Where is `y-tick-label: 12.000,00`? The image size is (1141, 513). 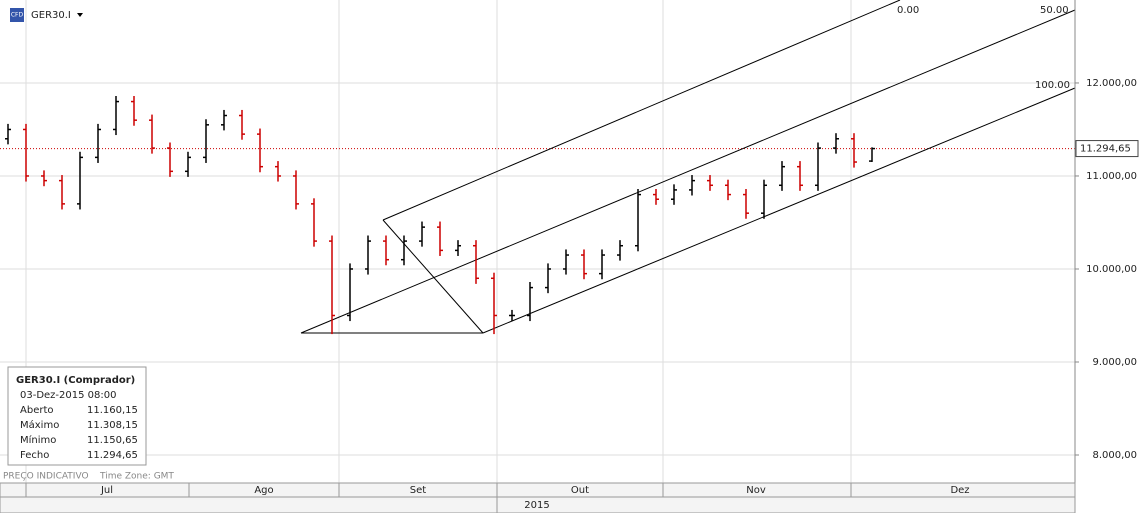 y-tick-label: 12.000,00 is located at coordinates (1111, 83).